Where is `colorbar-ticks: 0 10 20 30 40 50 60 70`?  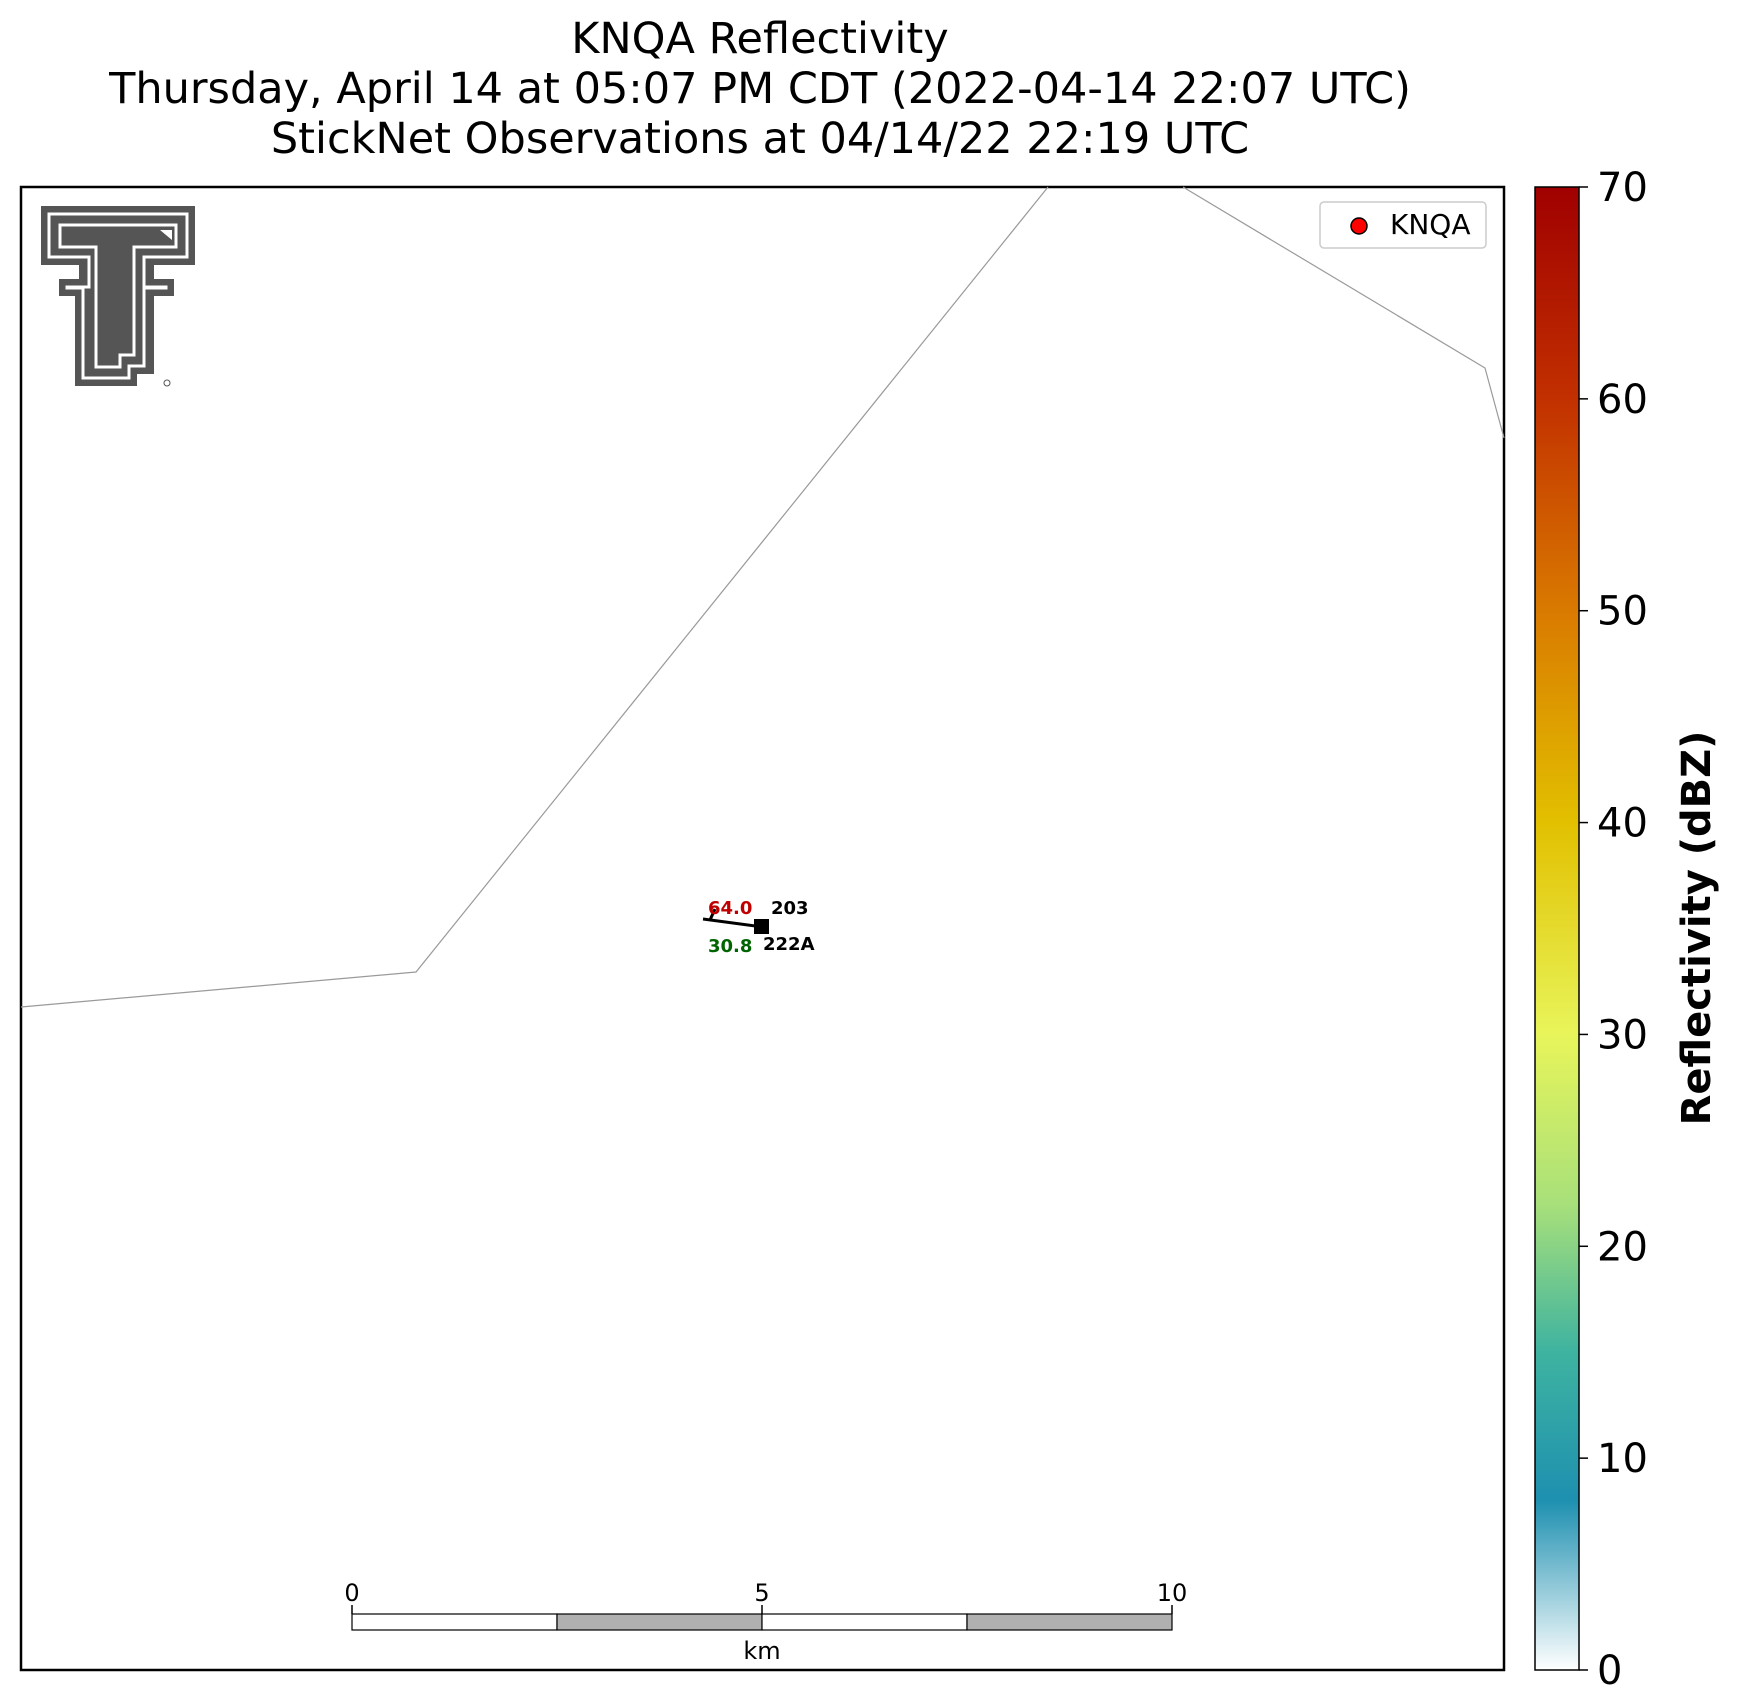
colorbar-ticks: 0 10 20 30 40 50 60 70 is located at coordinates (1613, 929).